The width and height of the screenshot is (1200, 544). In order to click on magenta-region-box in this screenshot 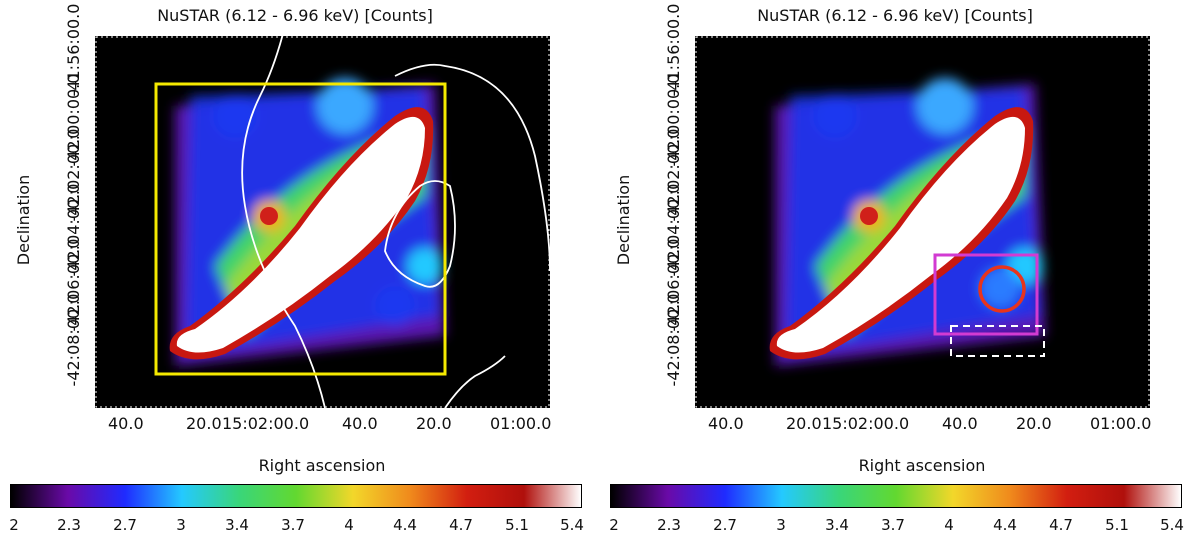, I will do `click(986, 294)`.